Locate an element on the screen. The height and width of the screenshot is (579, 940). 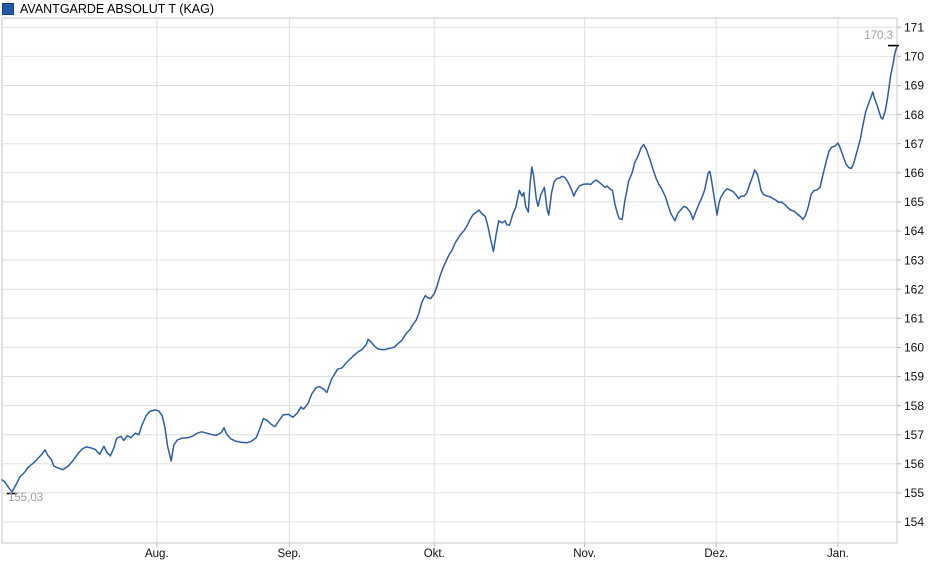
y-axis-label-167: 167 is located at coordinates (914, 144).